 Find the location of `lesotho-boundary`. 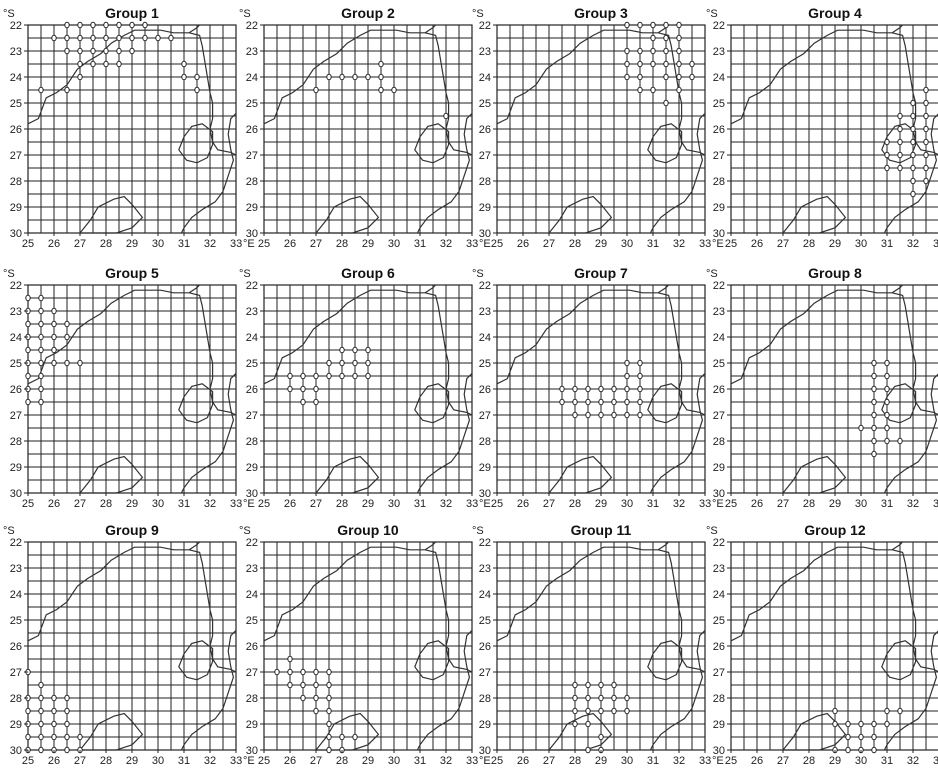

lesotho-boundary is located at coordinates (580, 731).